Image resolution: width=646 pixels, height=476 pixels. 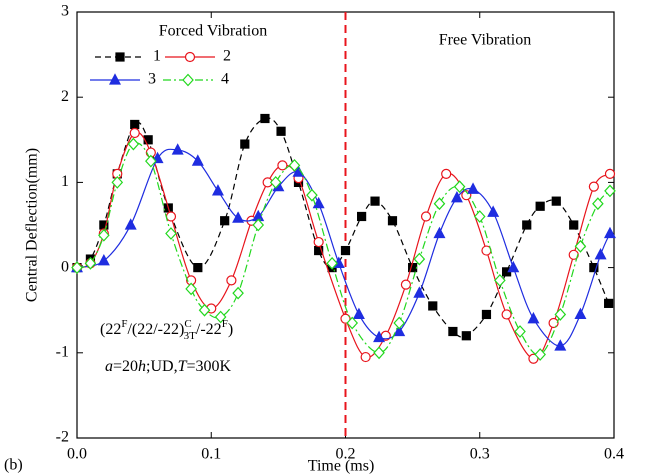 What do you see at coordinates (209, 329) in the screenshot?
I see `formula-part: /-22` at bounding box center [209, 329].